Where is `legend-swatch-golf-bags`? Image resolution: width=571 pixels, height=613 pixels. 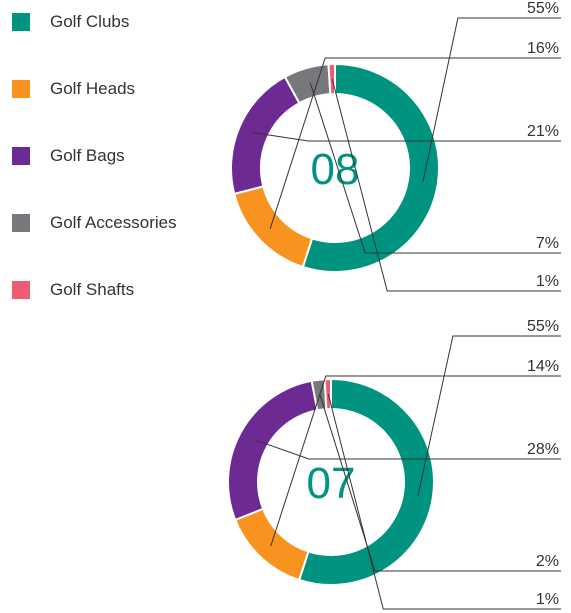 legend-swatch-golf-bags is located at coordinates (21, 156).